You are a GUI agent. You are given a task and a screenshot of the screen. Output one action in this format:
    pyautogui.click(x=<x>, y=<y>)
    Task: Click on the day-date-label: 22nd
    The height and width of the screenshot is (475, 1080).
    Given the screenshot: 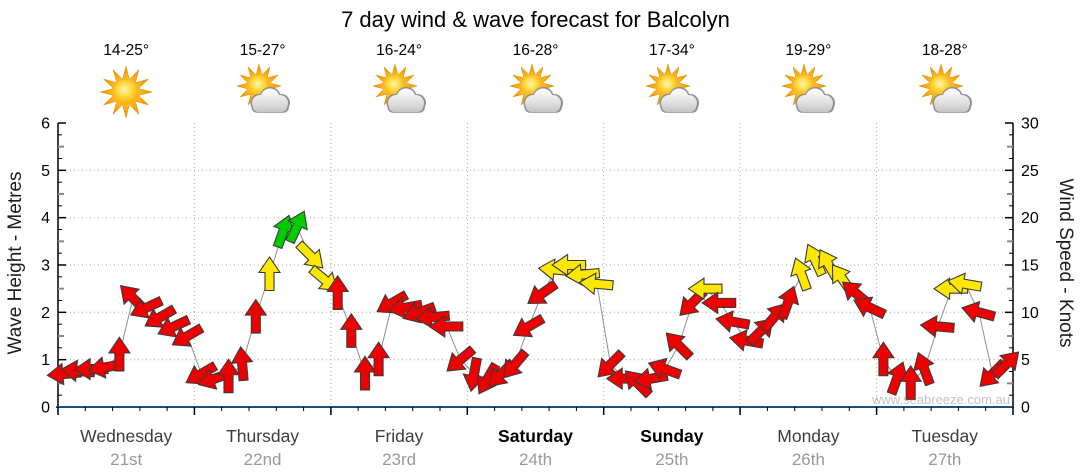 What is the action you would take?
    pyautogui.click(x=263, y=459)
    